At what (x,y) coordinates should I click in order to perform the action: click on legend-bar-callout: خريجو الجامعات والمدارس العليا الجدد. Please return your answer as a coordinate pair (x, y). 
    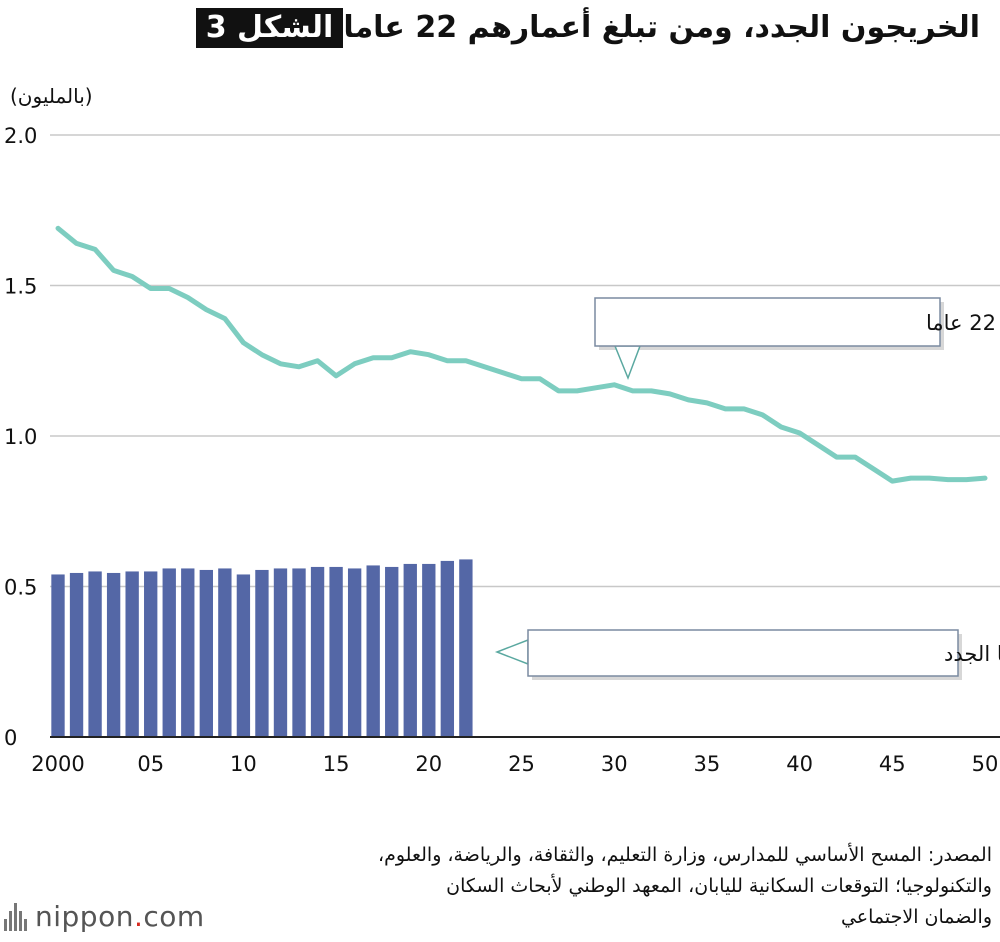
    Looking at the image, I should click on (747, 654).